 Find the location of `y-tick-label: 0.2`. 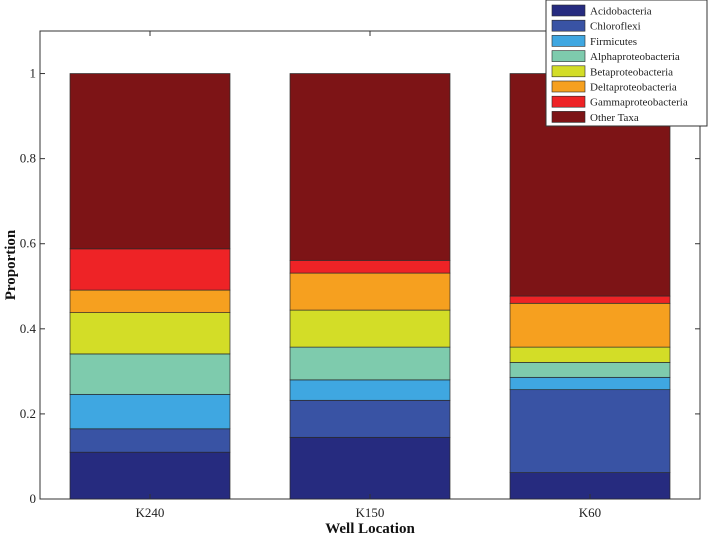

y-tick-label: 0.2 is located at coordinates (28, 413).